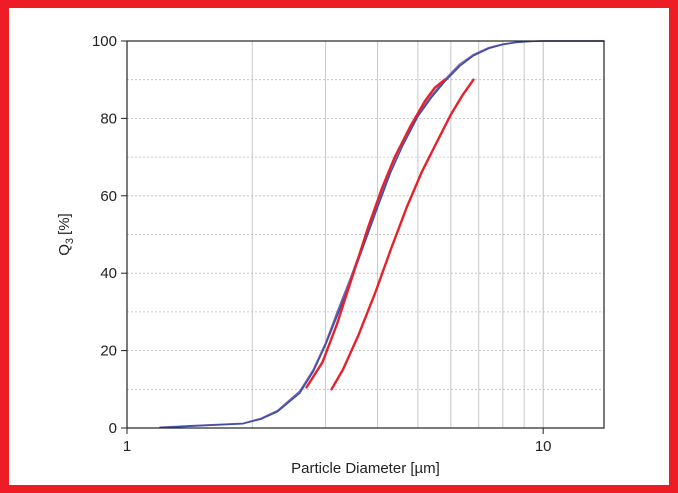 The height and width of the screenshot is (493, 678). What do you see at coordinates (127, 446) in the screenshot?
I see `x-tick-label: 1` at bounding box center [127, 446].